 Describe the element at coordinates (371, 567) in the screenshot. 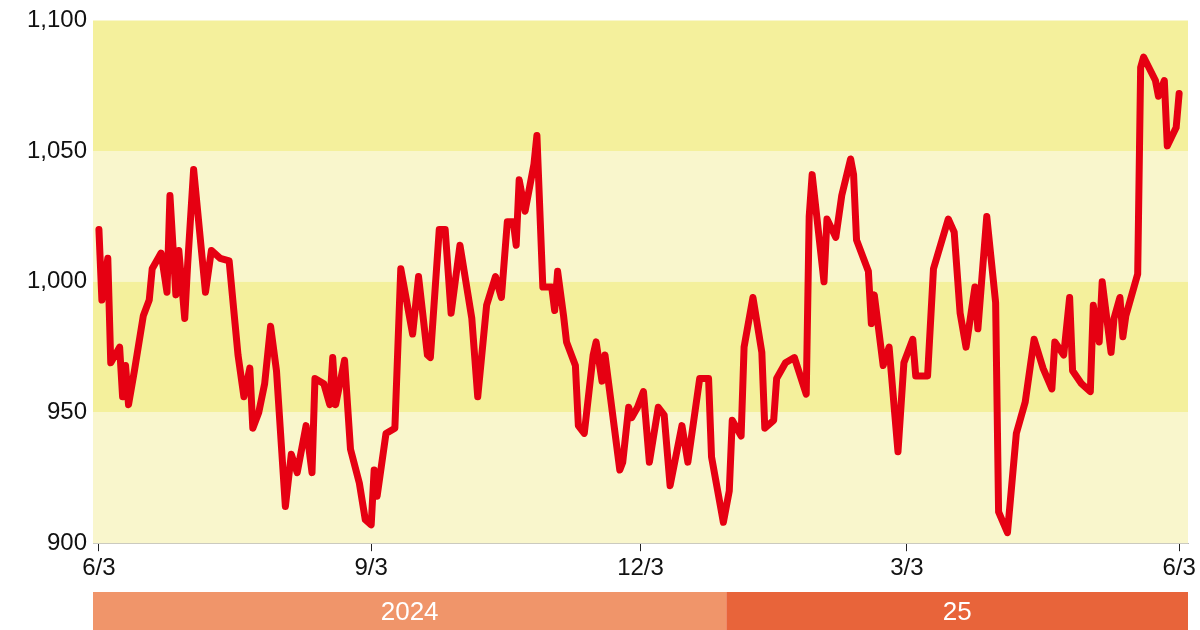

I see `x-tick-label: 9/3` at that location.